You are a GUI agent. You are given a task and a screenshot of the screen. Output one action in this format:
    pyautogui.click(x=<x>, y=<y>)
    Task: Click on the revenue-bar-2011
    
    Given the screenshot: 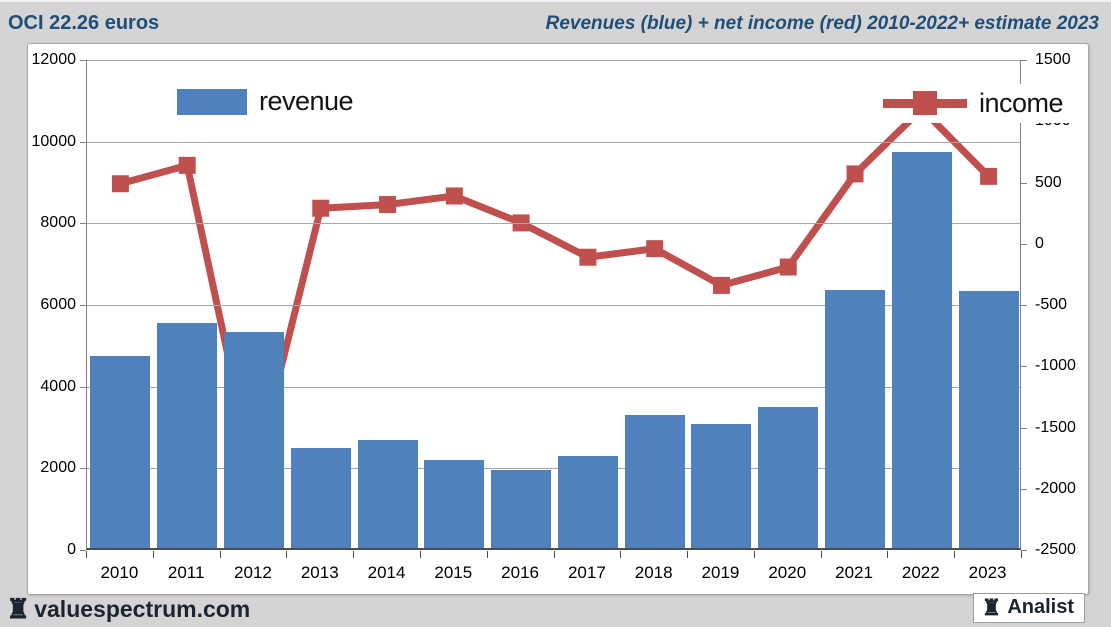 What is the action you would take?
    pyautogui.click(x=187, y=435)
    